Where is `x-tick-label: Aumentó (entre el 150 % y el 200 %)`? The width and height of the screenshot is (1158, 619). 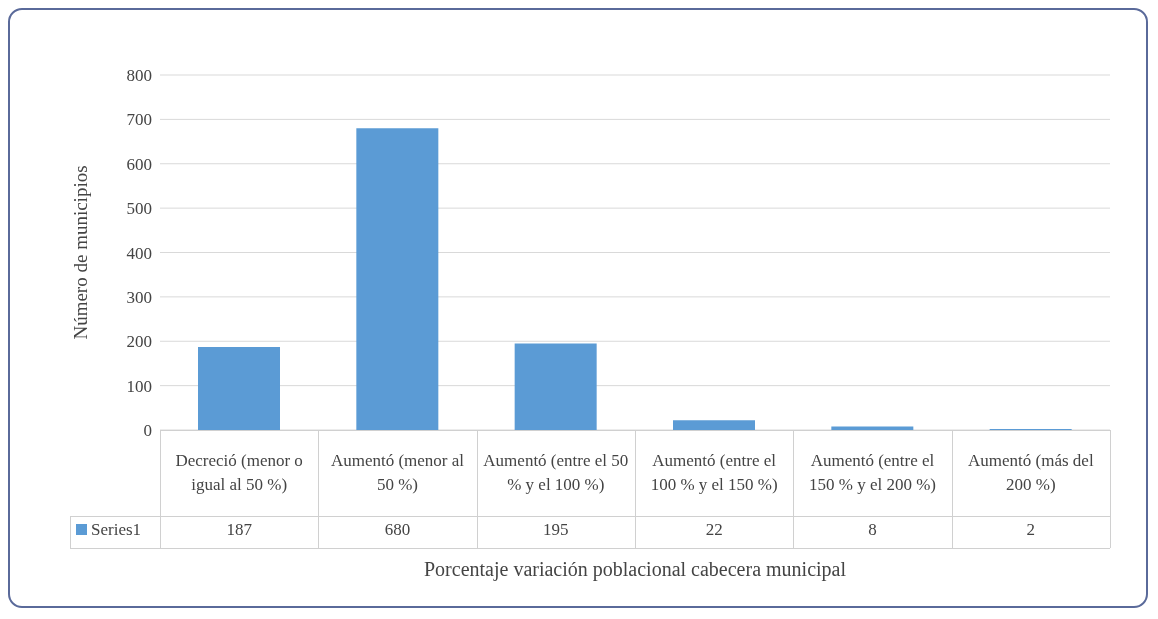
x-tick-label: Aumentó (entre el 150 % y el 200 %) is located at coordinates (872, 473).